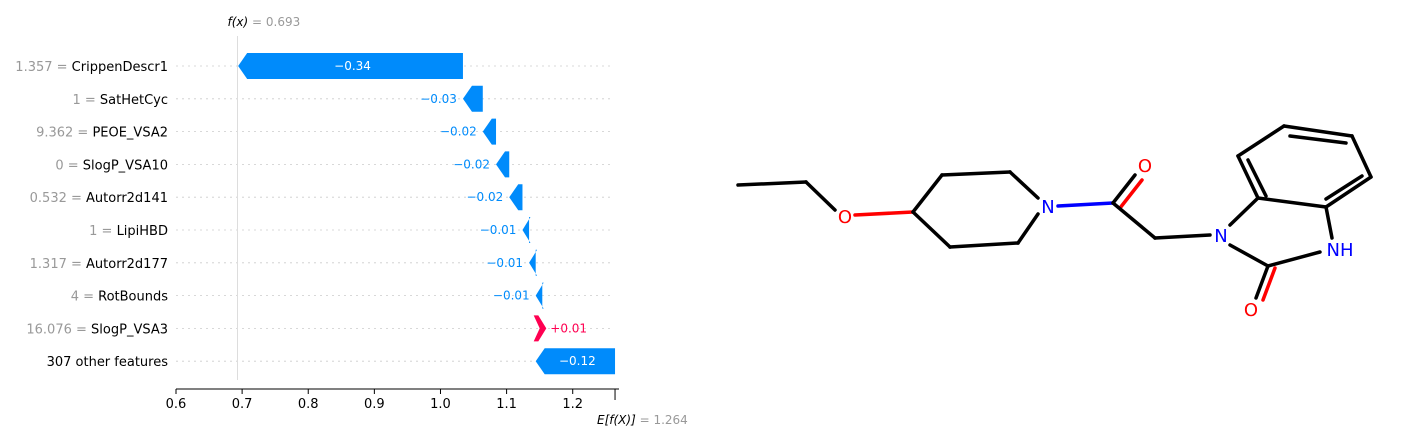 Image resolution: width=1406 pixels, height=441 pixels. What do you see at coordinates (176, 404) in the screenshot?
I see `x-tick-label: 0.6` at bounding box center [176, 404].